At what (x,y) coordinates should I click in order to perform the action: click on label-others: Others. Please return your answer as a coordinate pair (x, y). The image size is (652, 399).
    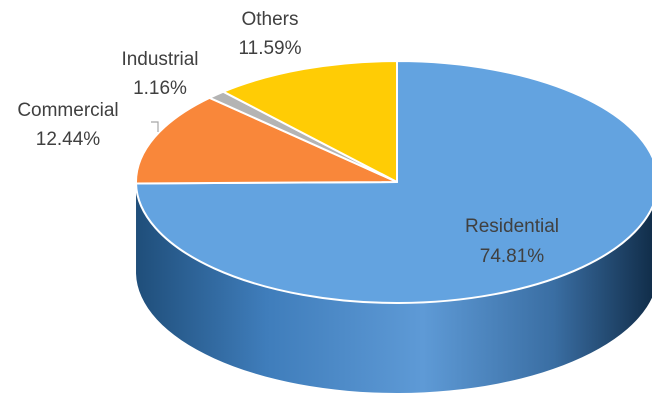
    Looking at the image, I should click on (269, 19).